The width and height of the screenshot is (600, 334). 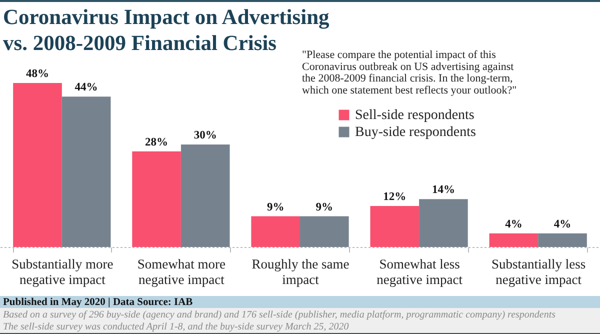 What do you see at coordinates (539, 271) in the screenshot?
I see `x-tick-label: Substantially less negative impact` at bounding box center [539, 271].